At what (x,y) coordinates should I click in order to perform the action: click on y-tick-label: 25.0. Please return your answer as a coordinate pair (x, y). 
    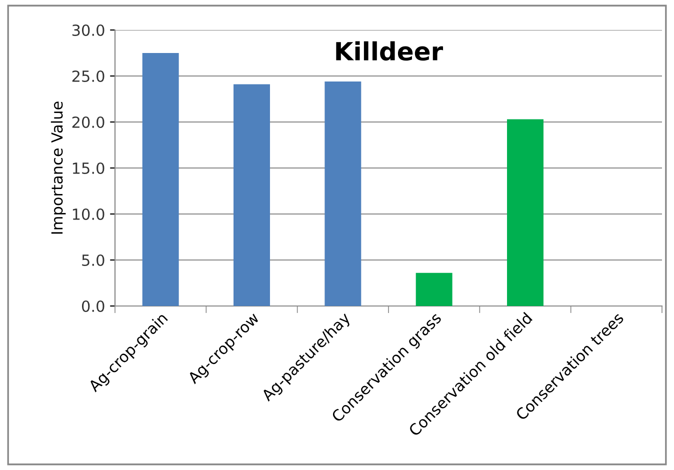
    Looking at the image, I should click on (88, 76).